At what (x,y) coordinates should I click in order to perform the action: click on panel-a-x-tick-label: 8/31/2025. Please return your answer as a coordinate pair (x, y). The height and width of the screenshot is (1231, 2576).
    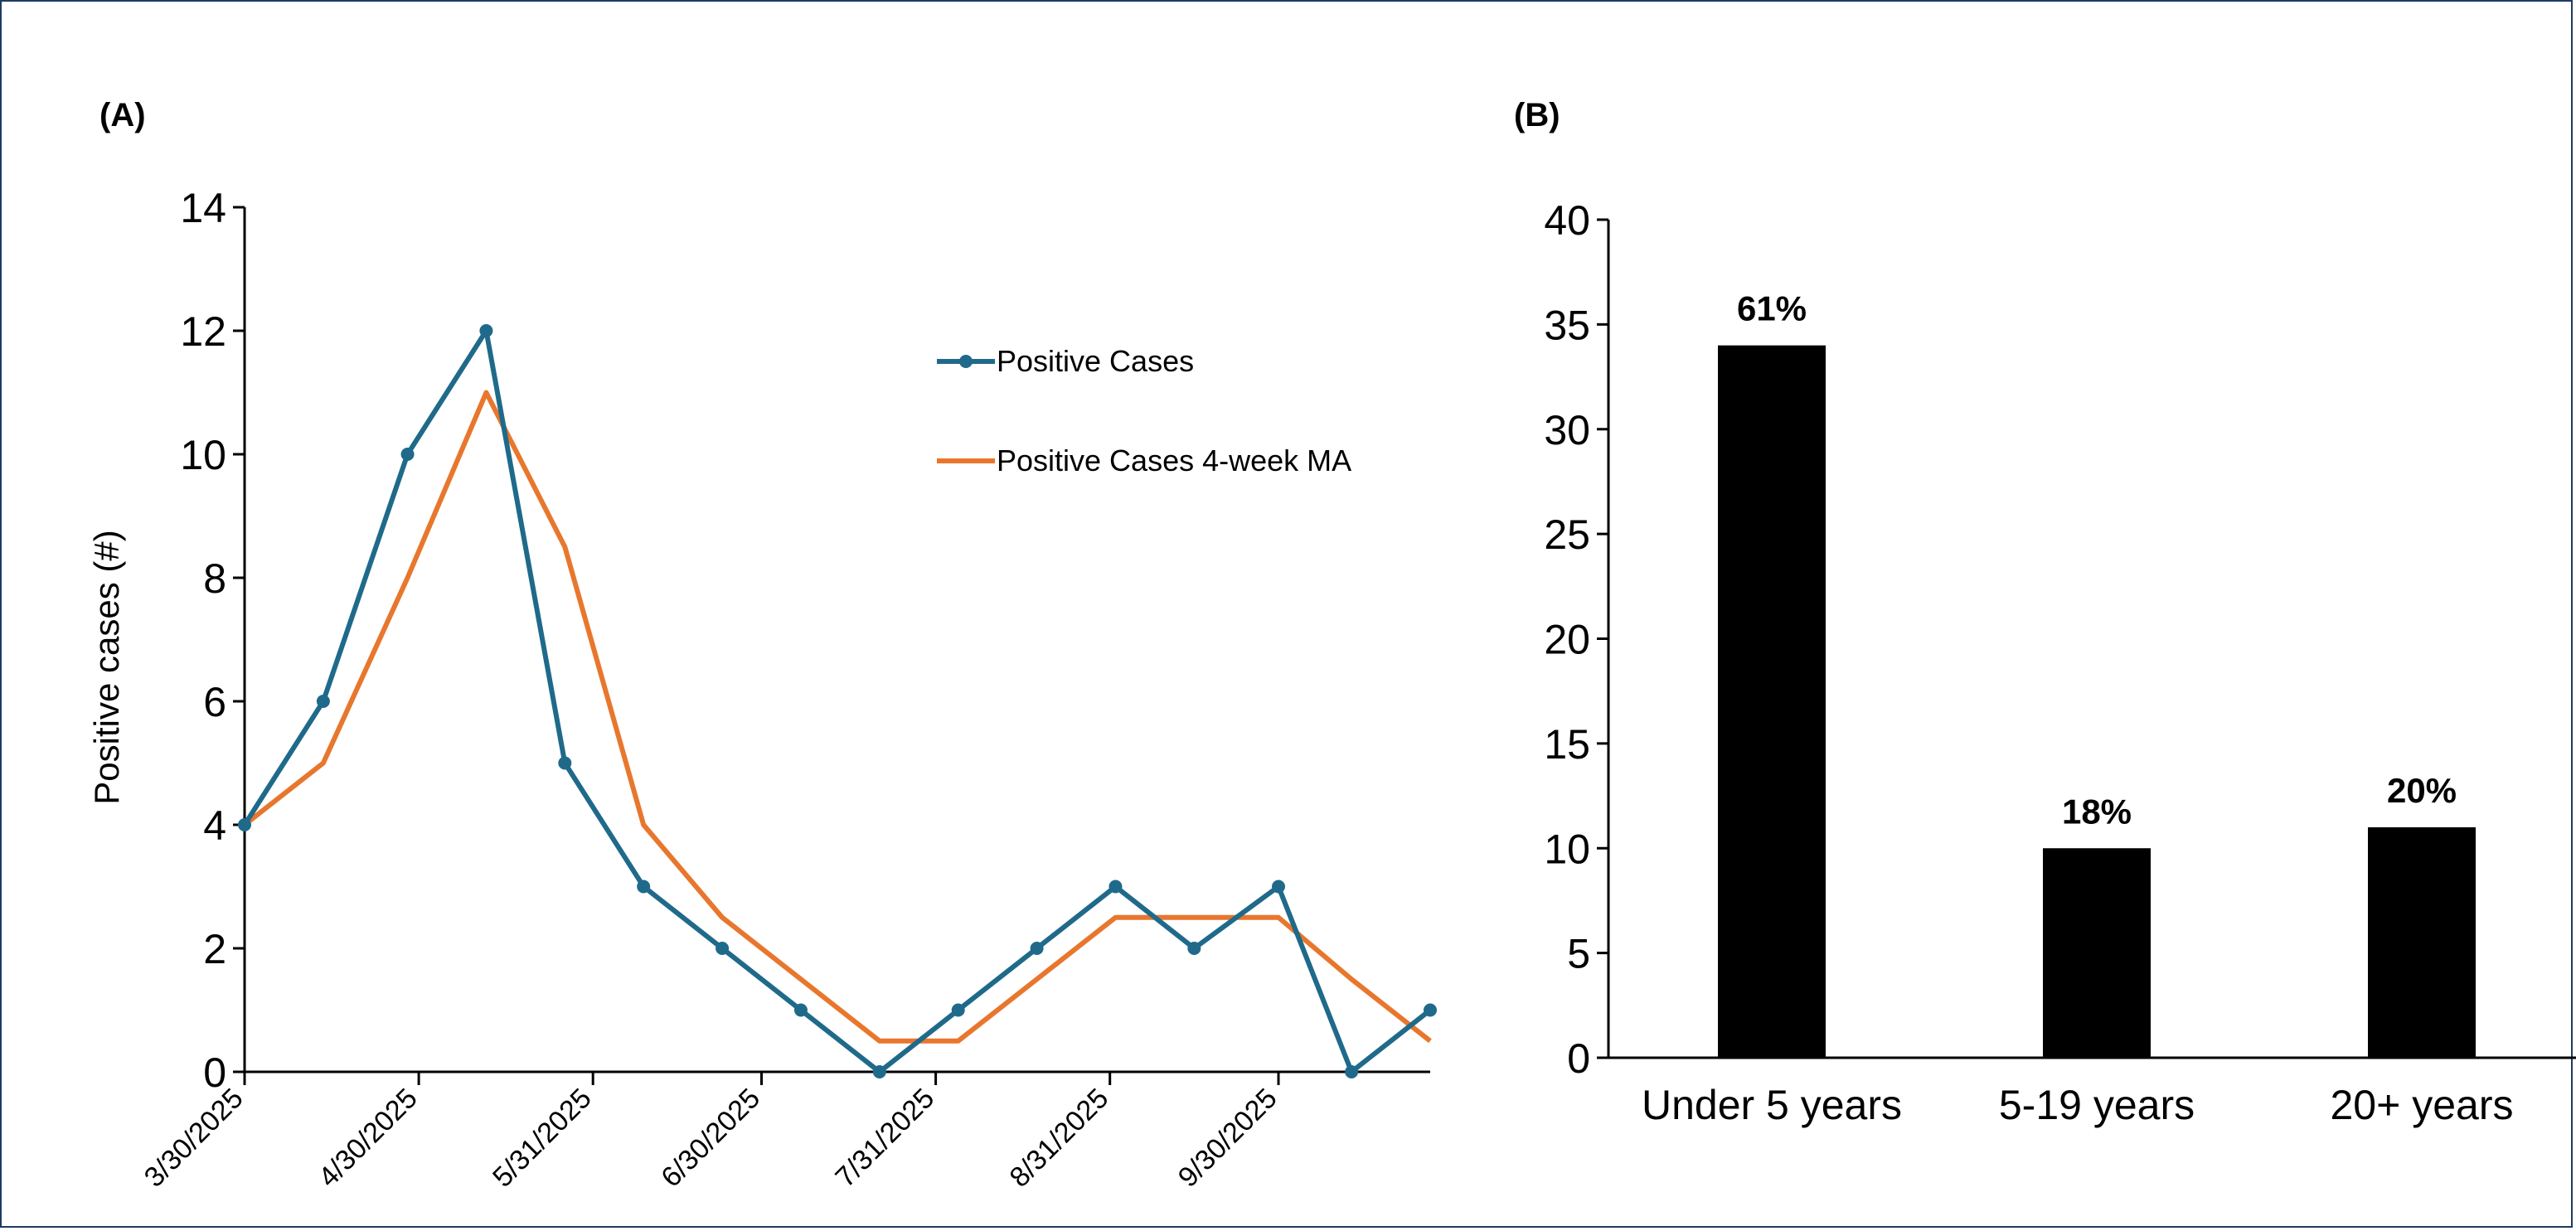
    Looking at the image, I should click on (1059, 1138).